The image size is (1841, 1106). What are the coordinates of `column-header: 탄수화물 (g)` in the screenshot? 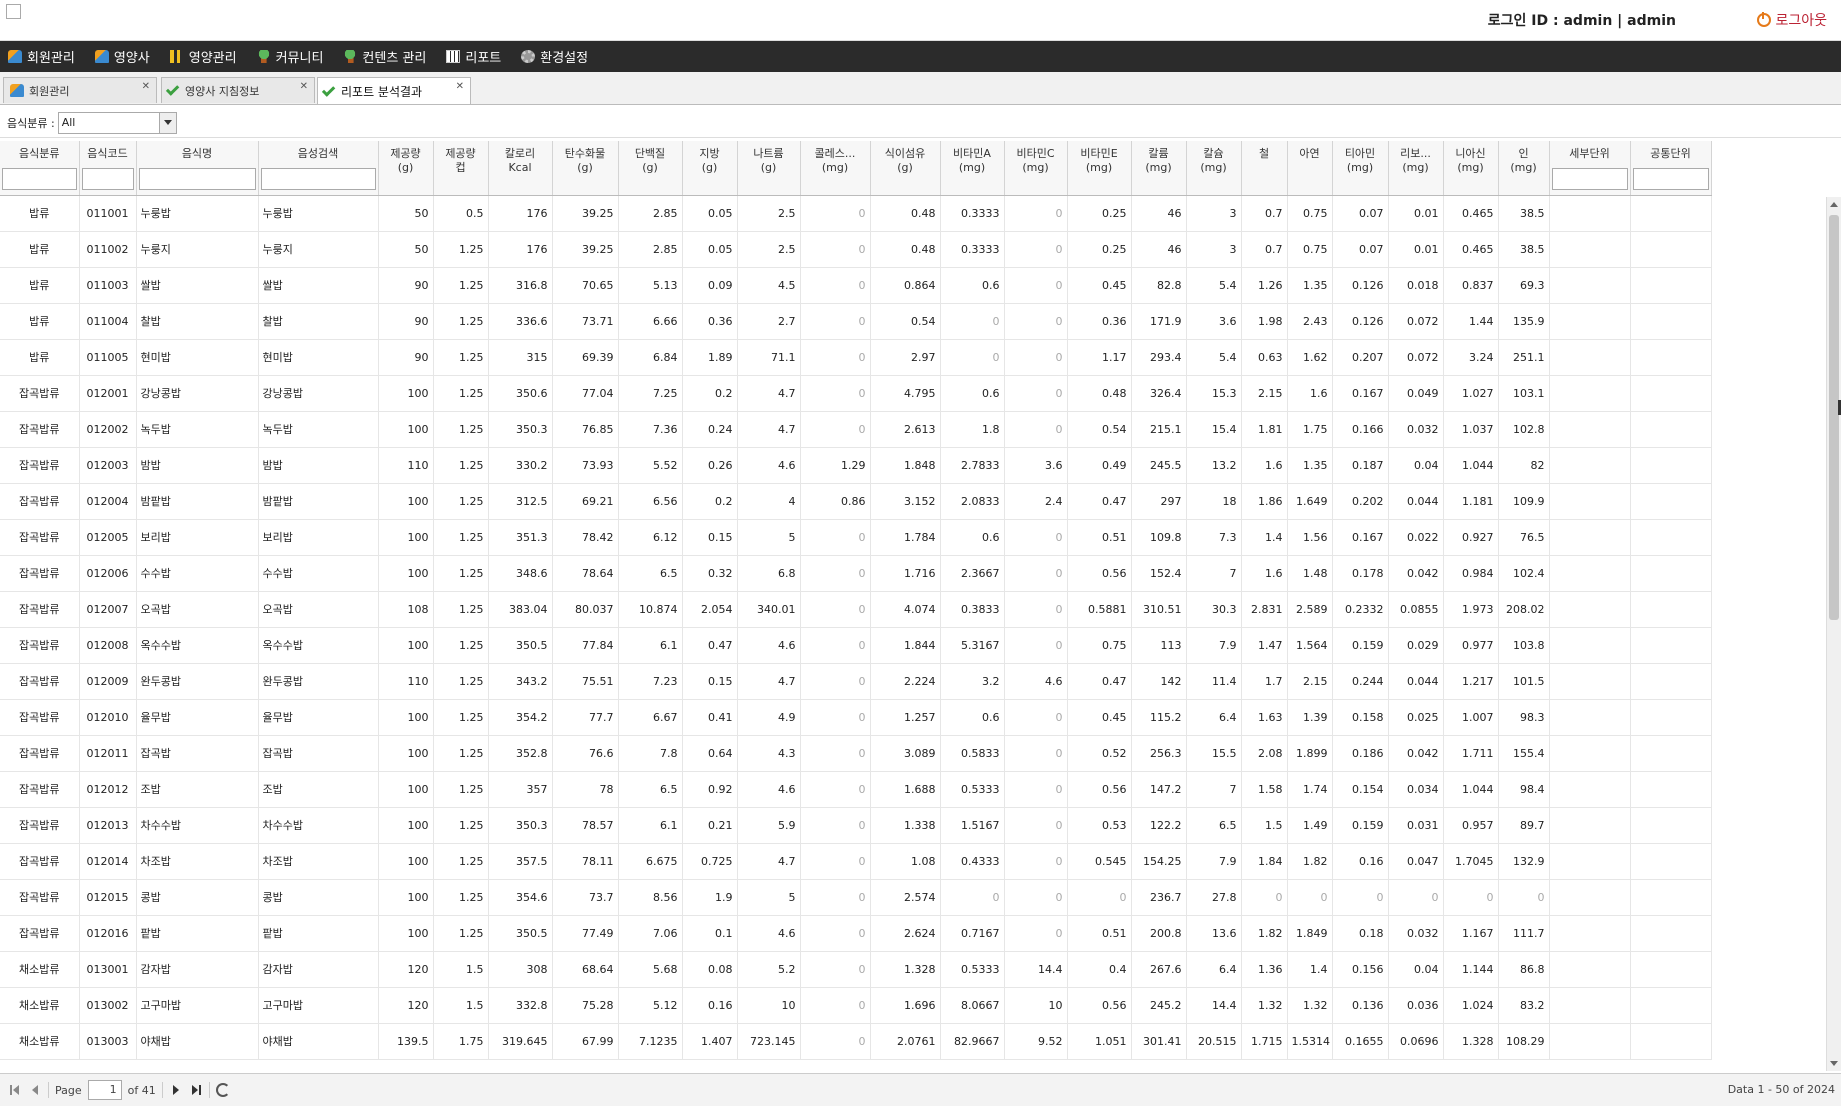 It's located at (585, 168).